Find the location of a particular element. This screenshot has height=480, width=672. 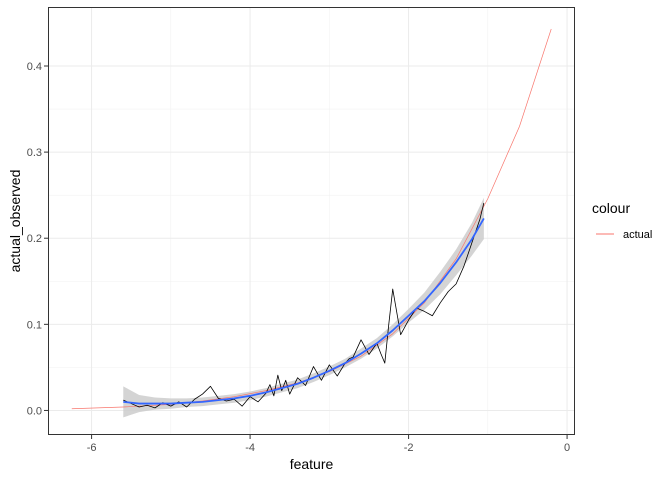

legend-label-actual: actual is located at coordinates (637, 235).